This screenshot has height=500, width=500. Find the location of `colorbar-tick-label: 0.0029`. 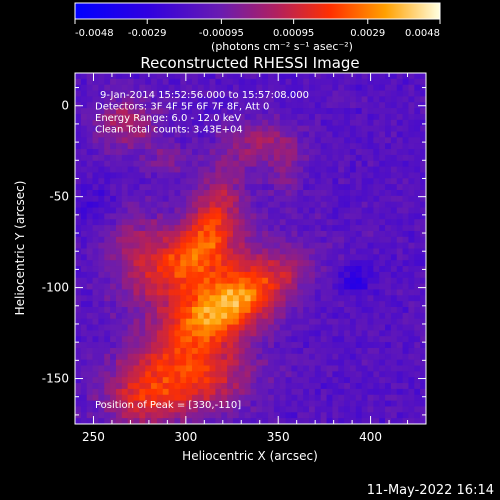

colorbar-tick-label: 0.0029 is located at coordinates (367, 33).